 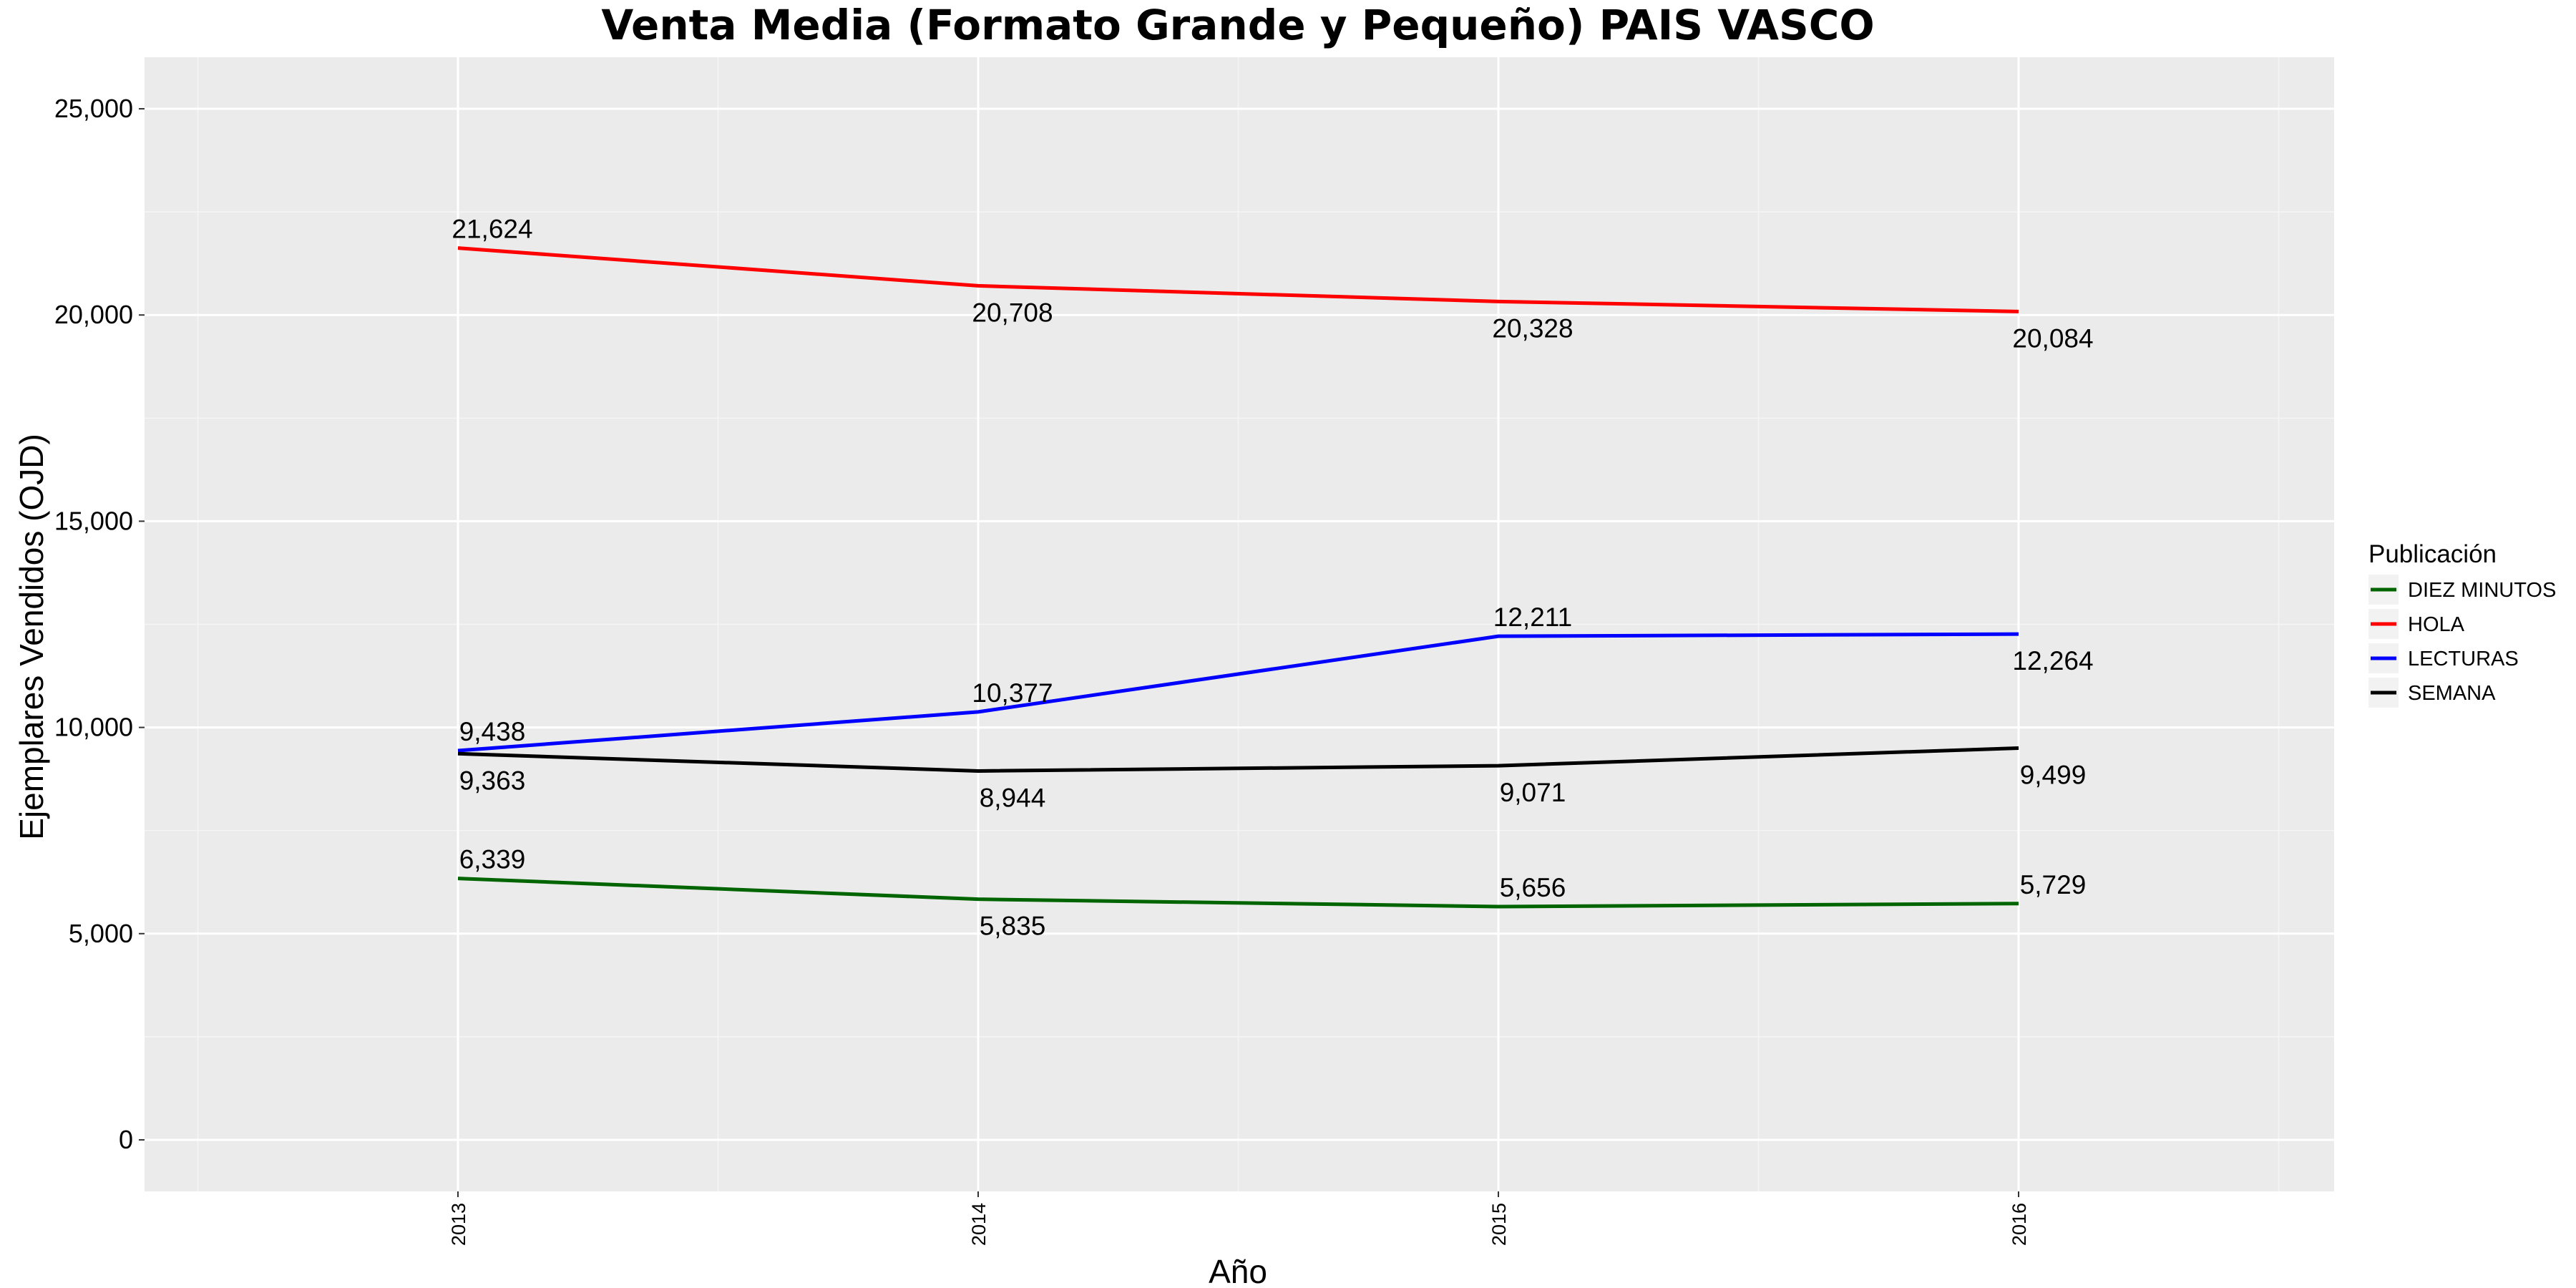 What do you see at coordinates (2482, 590) in the screenshot?
I see `legend-label-diez-minutos: DIEZ MINUTOS` at bounding box center [2482, 590].